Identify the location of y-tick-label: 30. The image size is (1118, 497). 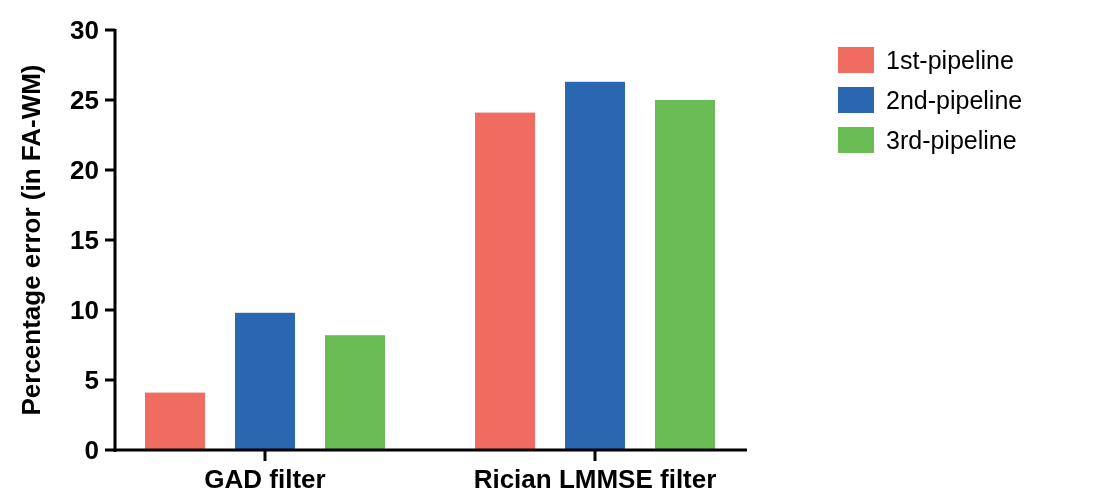
(84, 30).